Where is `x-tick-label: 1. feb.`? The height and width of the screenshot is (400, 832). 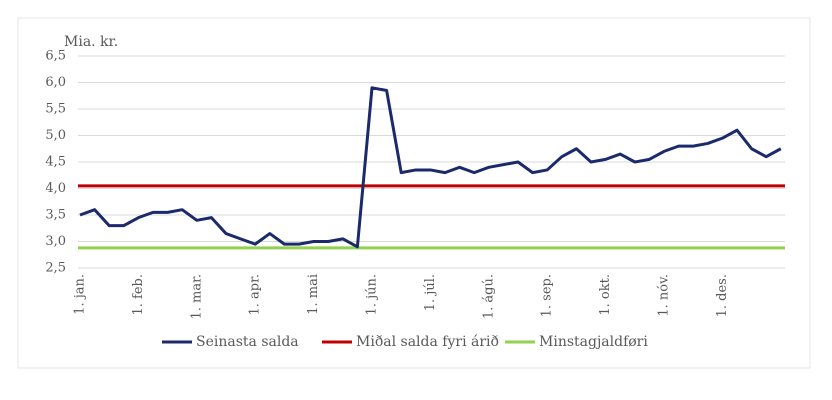 x-tick-label: 1. feb. is located at coordinates (138, 295).